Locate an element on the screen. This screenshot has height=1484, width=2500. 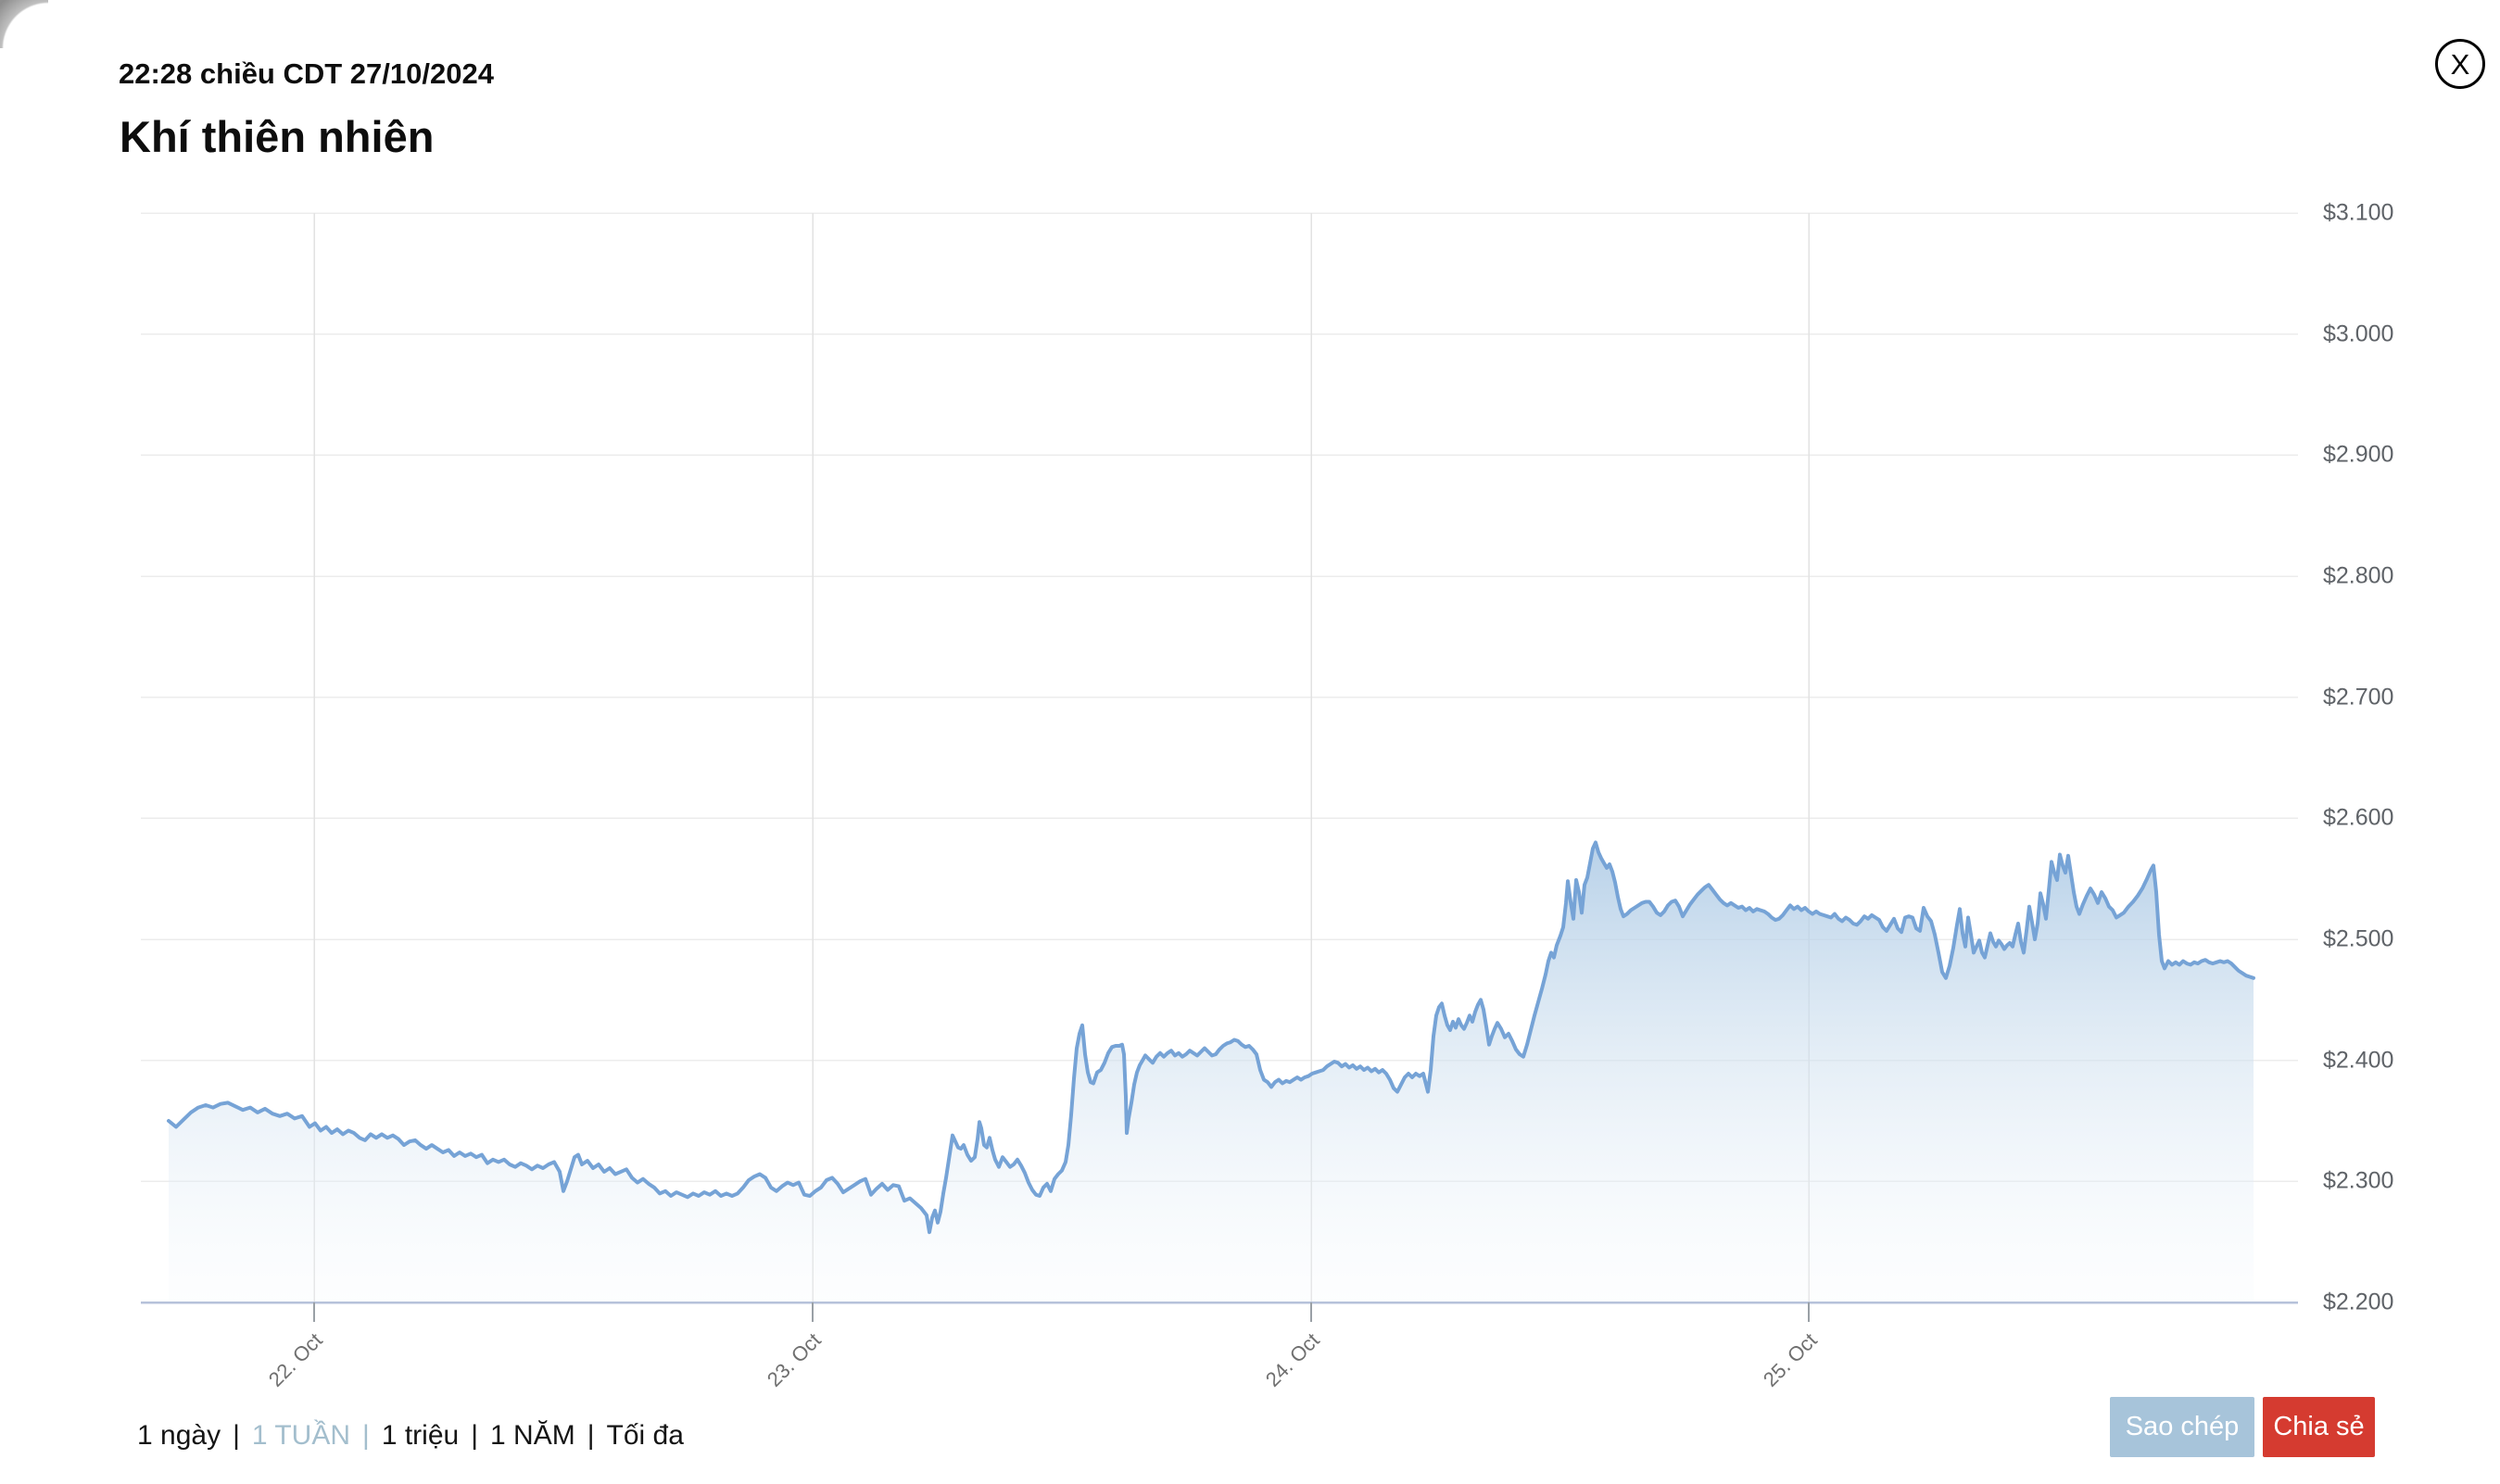
share-button: Chia sẻ is located at coordinates (2319, 1427).